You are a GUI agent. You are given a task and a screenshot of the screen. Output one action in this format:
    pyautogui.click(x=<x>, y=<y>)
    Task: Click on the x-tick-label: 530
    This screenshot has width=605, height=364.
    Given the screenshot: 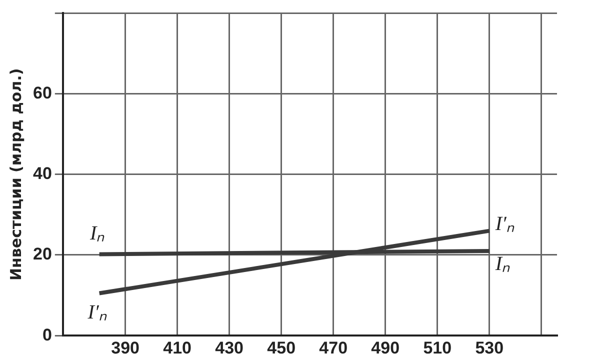 What is the action you would take?
    pyautogui.click(x=489, y=348)
    